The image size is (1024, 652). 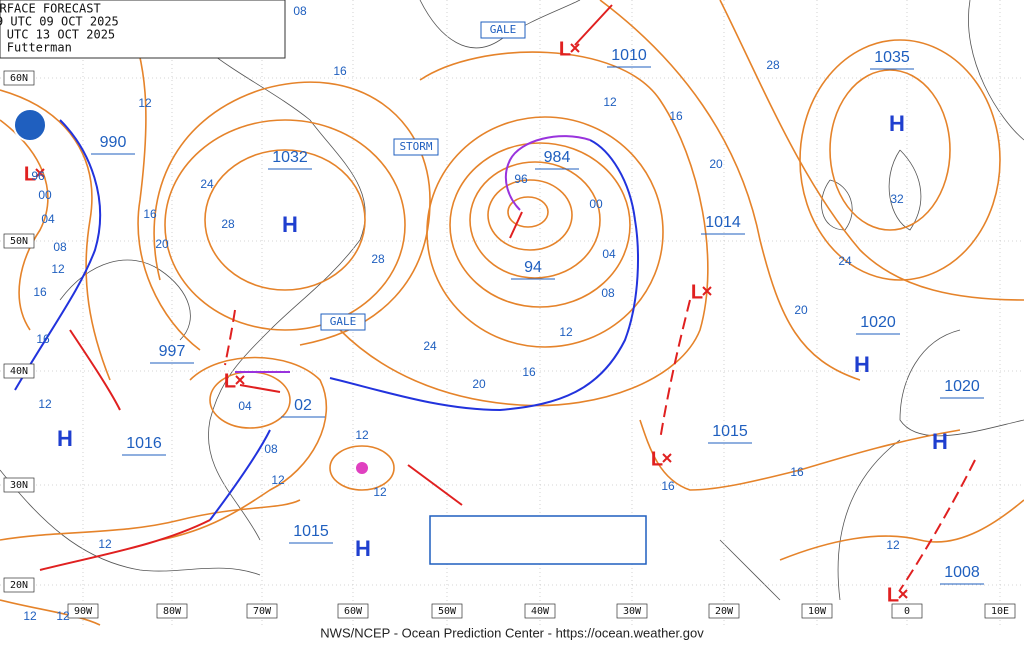 What do you see at coordinates (596, 204) in the screenshot?
I see `isobar-label: 00` at bounding box center [596, 204].